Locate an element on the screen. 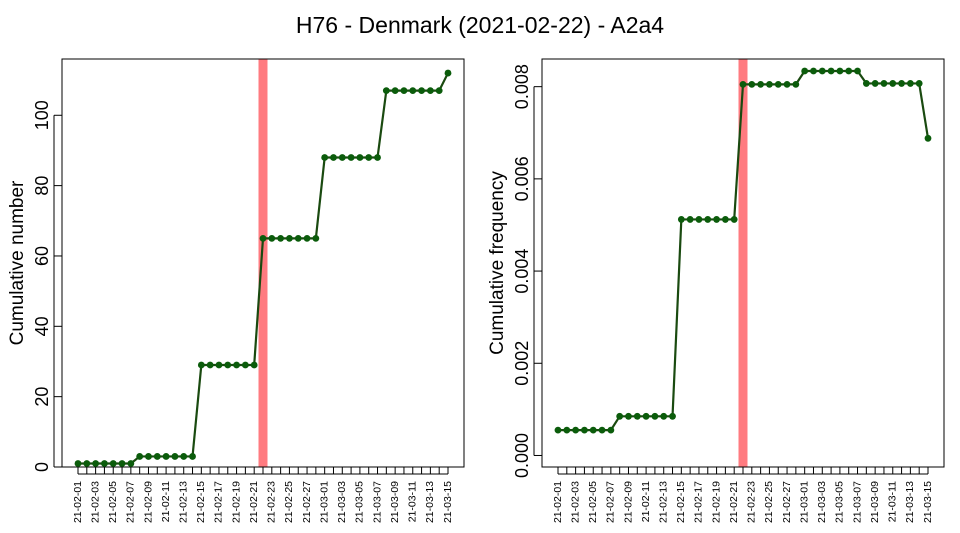  x-tick-label: 21-02-09 is located at coordinates (628, 502).